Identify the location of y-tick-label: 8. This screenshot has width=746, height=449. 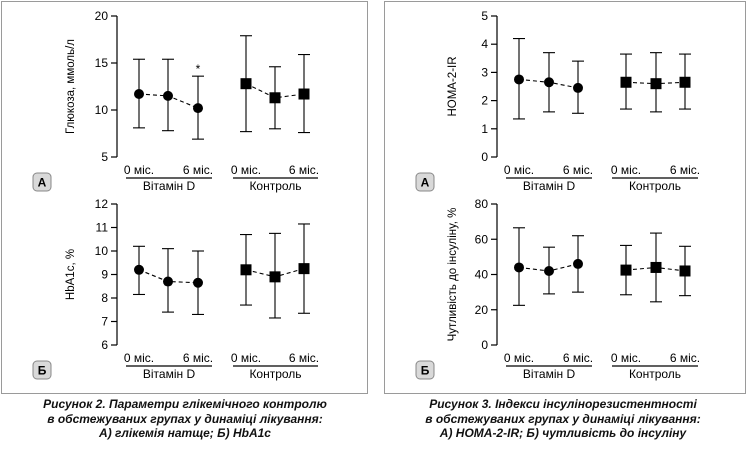
(104, 298).